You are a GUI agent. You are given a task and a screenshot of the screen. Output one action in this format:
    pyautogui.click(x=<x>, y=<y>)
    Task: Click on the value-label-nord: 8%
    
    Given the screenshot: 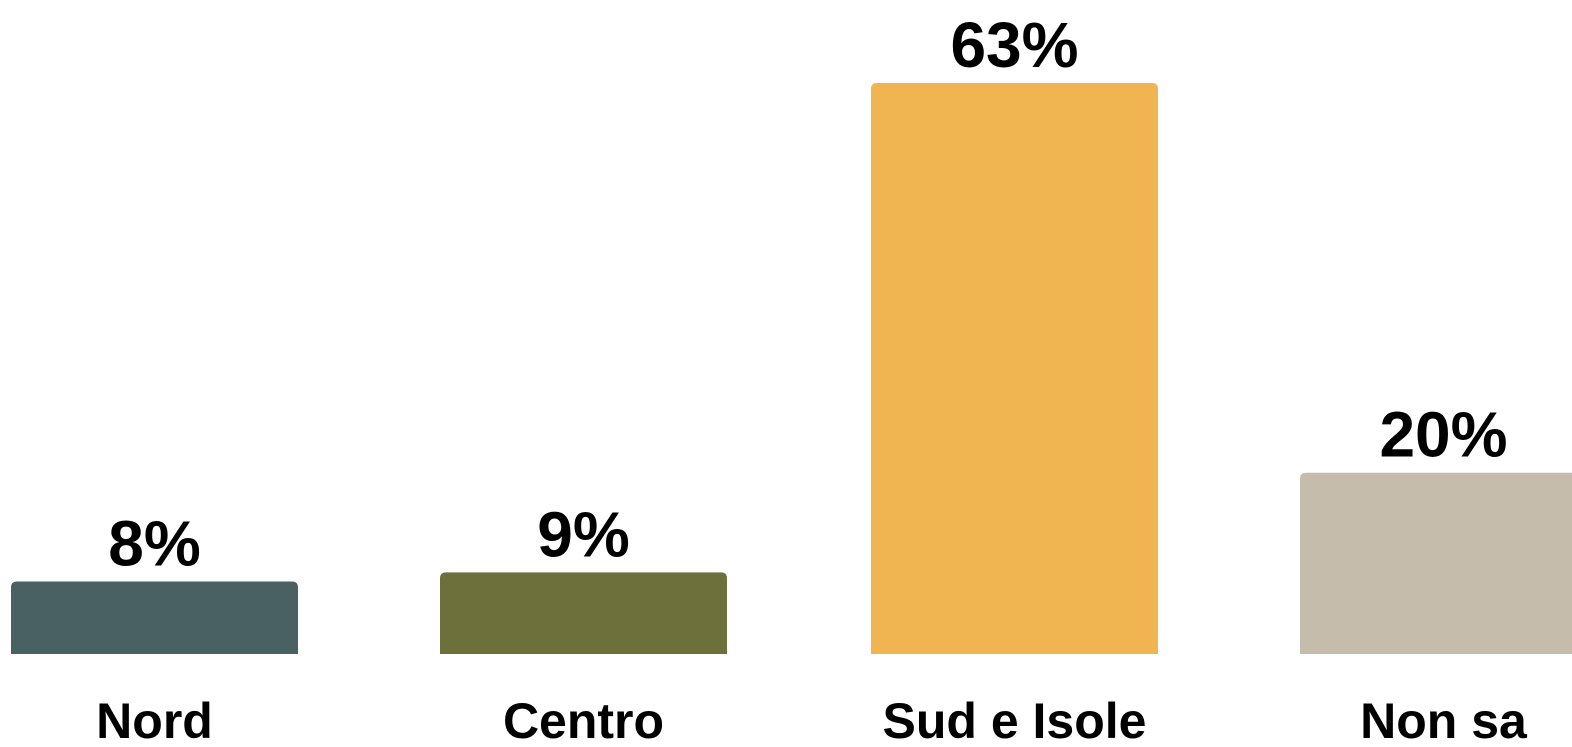 What is the action you would take?
    pyautogui.click(x=154, y=543)
    